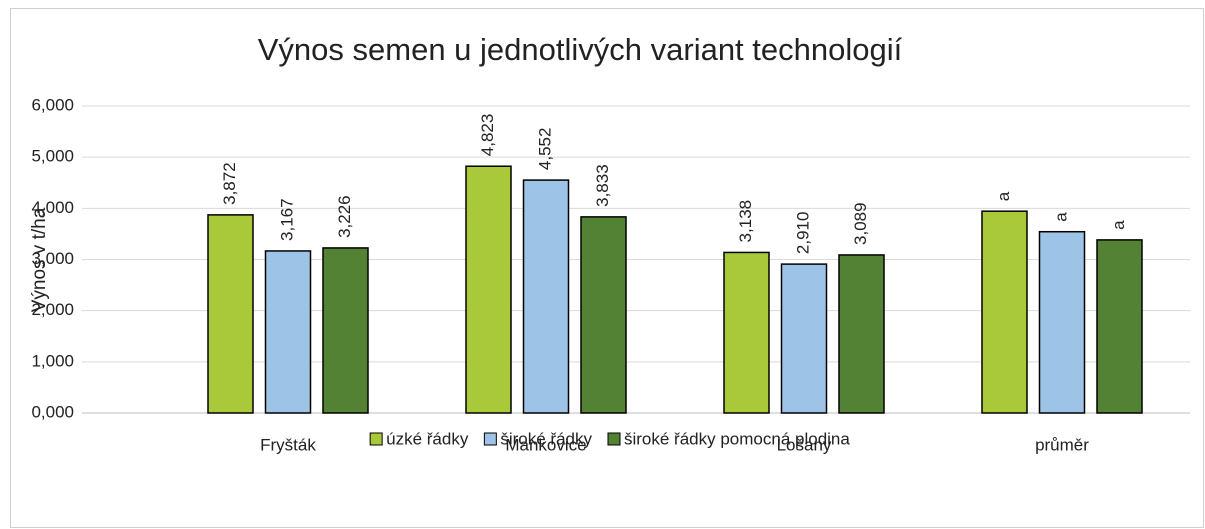 The width and height of the screenshot is (1205, 529). What do you see at coordinates (544, 149) in the screenshot?
I see `data-label: 4,552` at bounding box center [544, 149].